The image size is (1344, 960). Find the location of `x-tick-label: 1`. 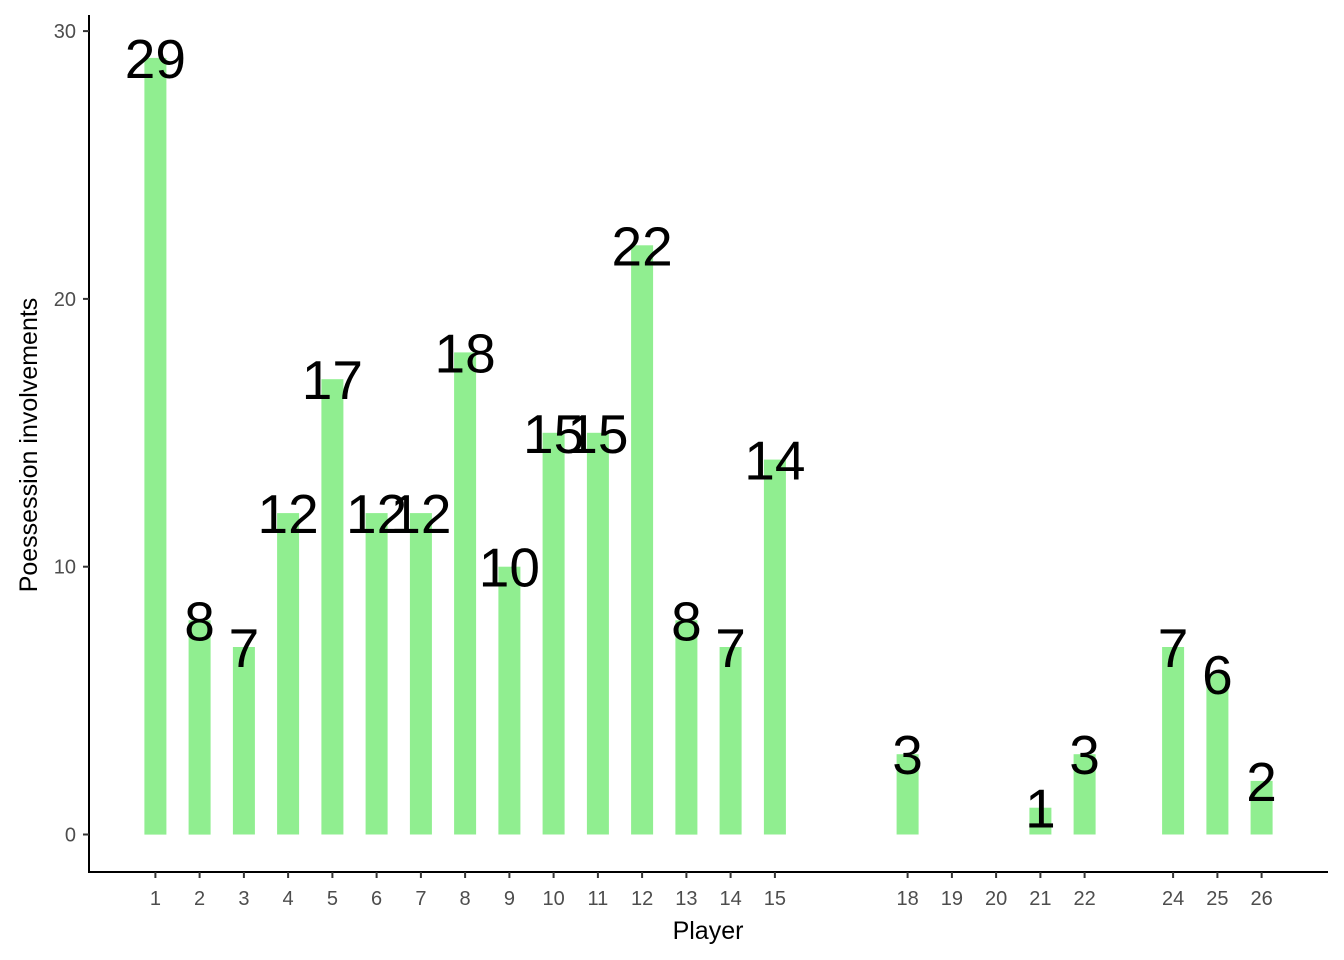

x-tick-label: 1 is located at coordinates (155, 899).